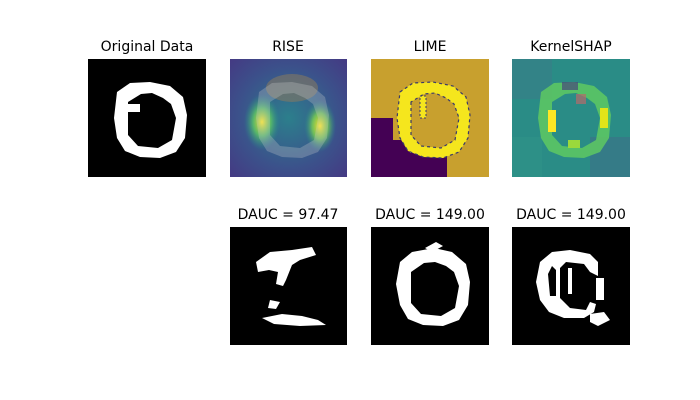 The width and height of the screenshot is (700, 400). Describe the element at coordinates (147, 118) in the screenshot. I see `original-data-image` at that location.